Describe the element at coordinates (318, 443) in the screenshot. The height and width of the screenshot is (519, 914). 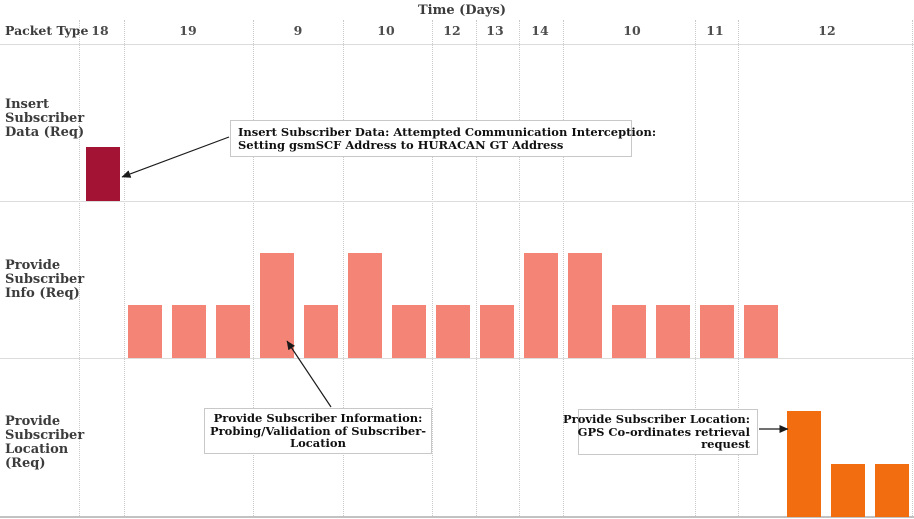
I see `annotation-text-line: Location` at that location.